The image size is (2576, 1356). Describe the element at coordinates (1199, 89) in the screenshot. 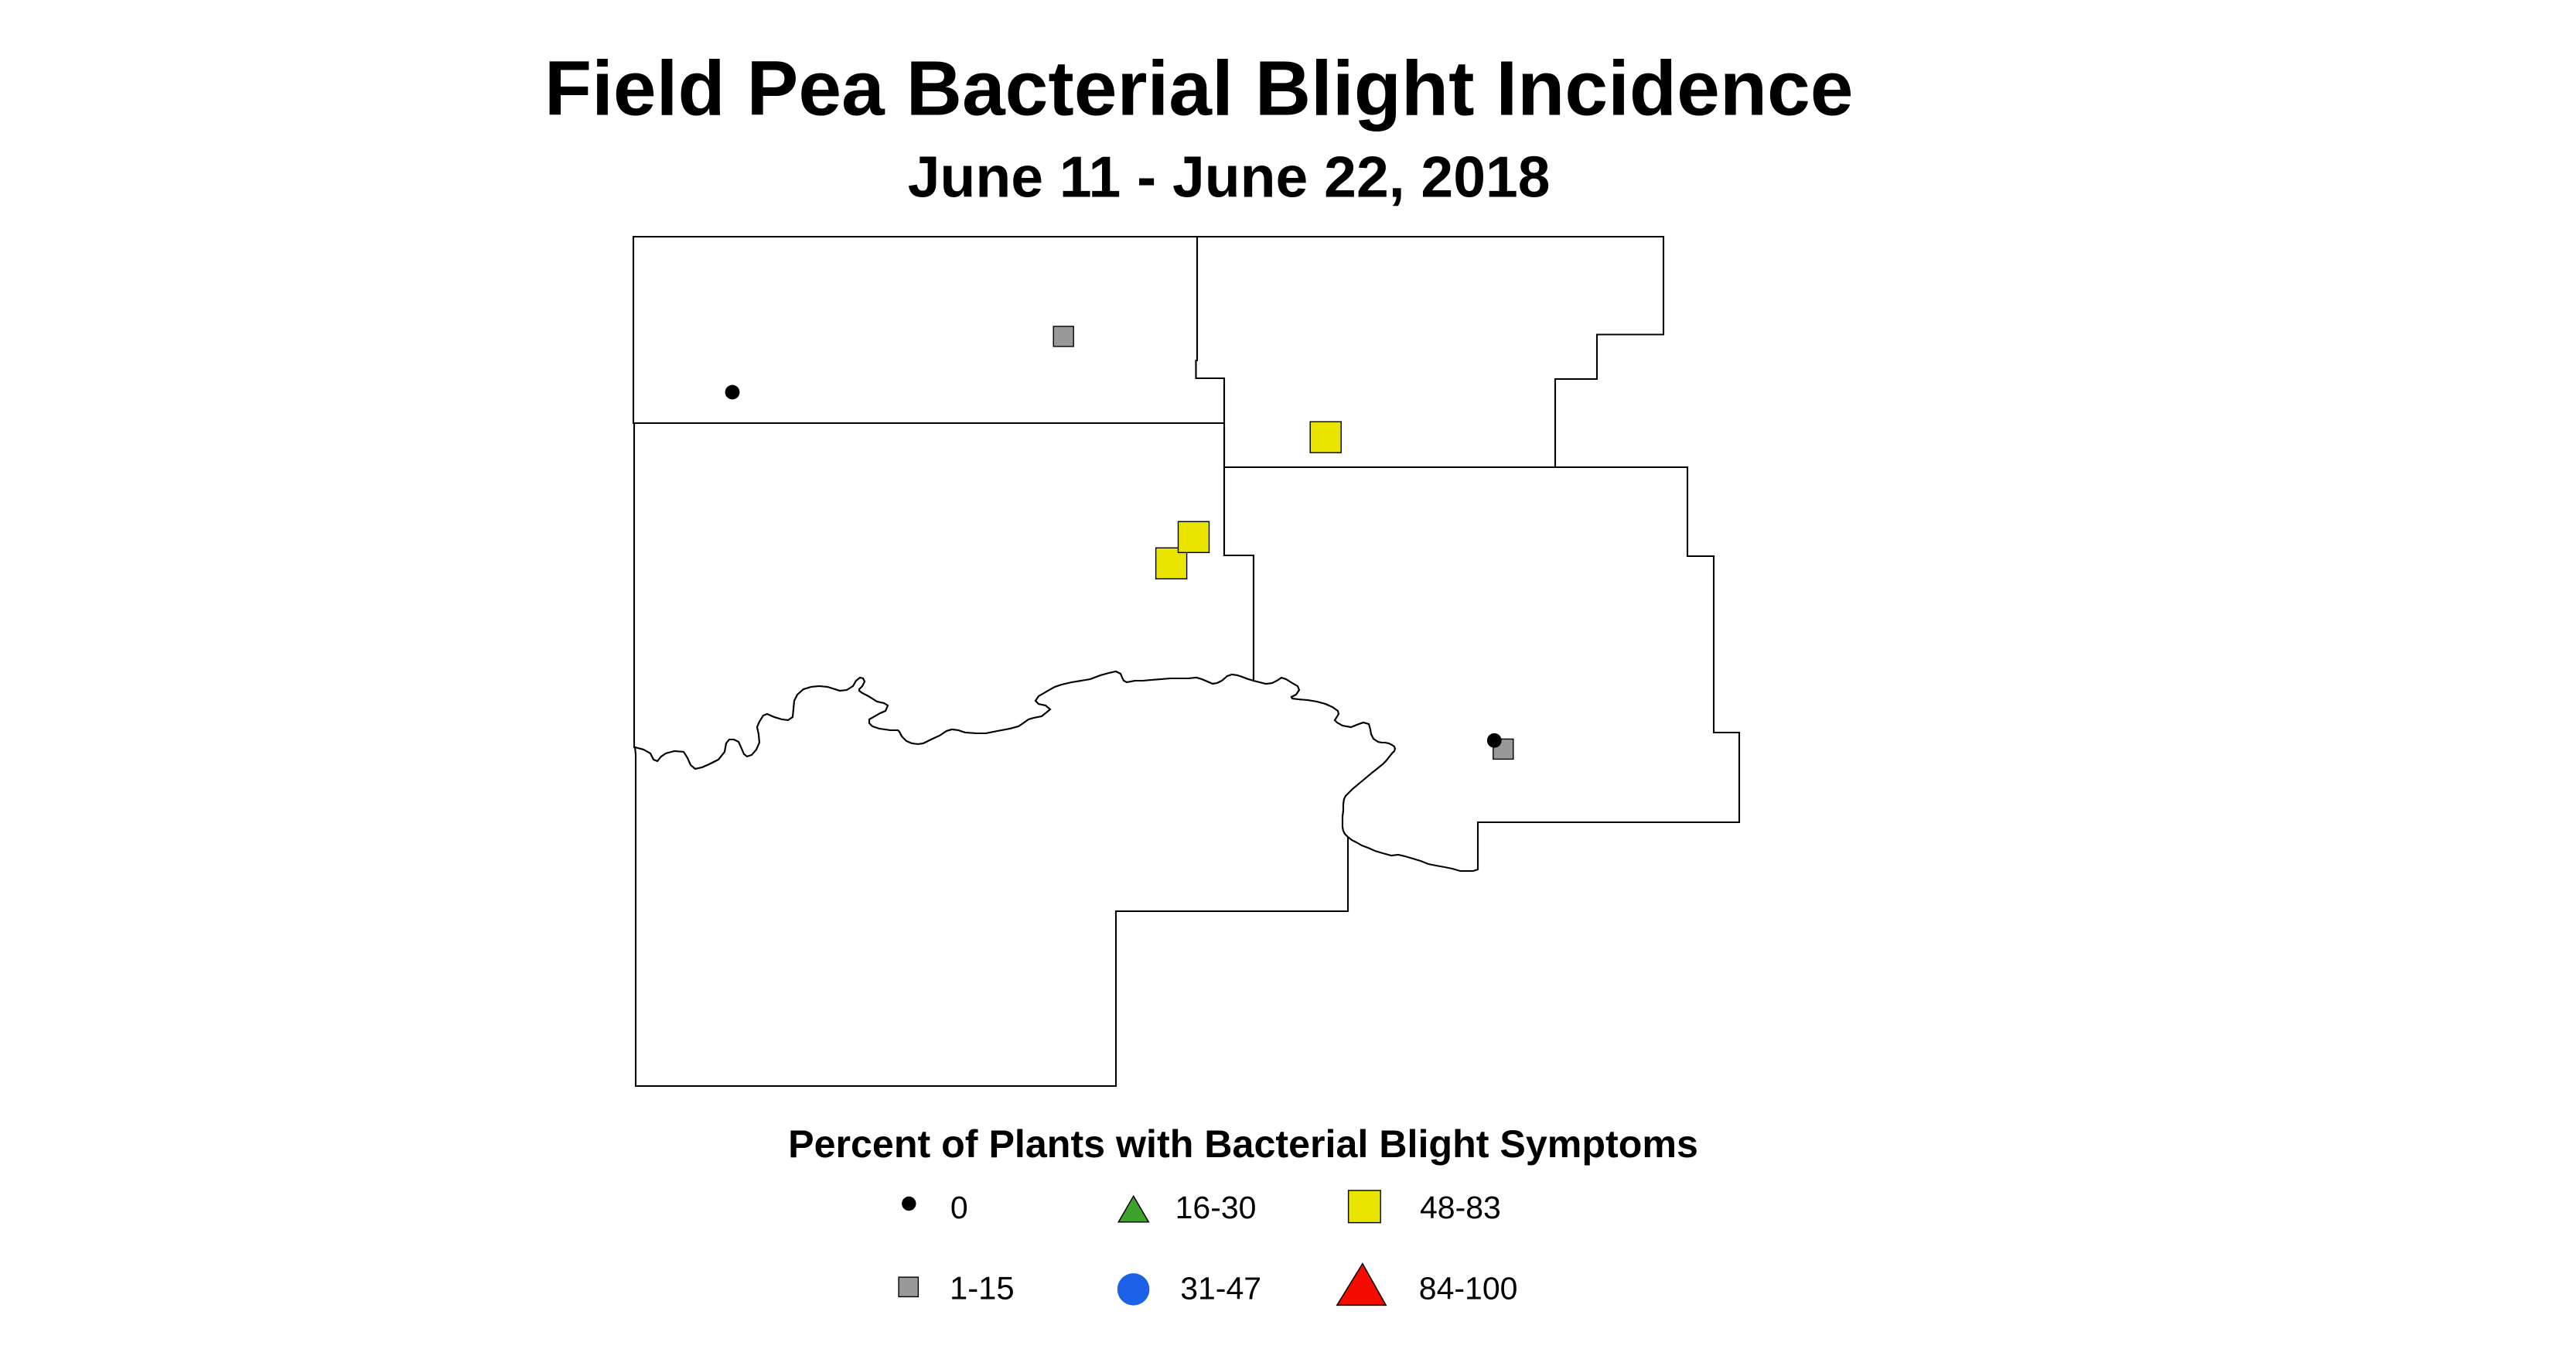

I see `svg-text:Field Pea Bacterial Blight Inc: Field Pea Bacterial Blight Incidence` at that location.